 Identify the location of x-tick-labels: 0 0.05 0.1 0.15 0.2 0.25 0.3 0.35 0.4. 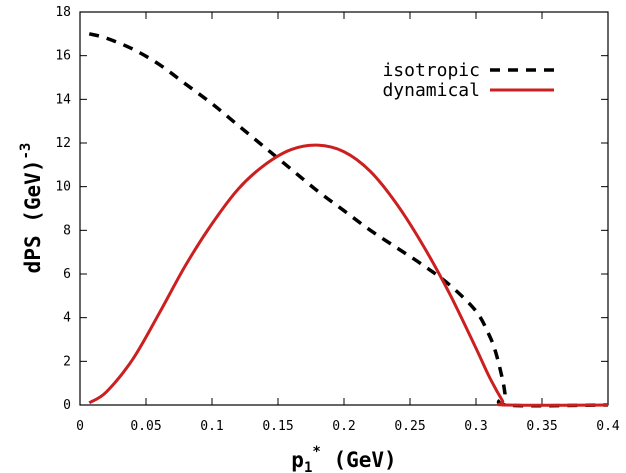
(348, 426).